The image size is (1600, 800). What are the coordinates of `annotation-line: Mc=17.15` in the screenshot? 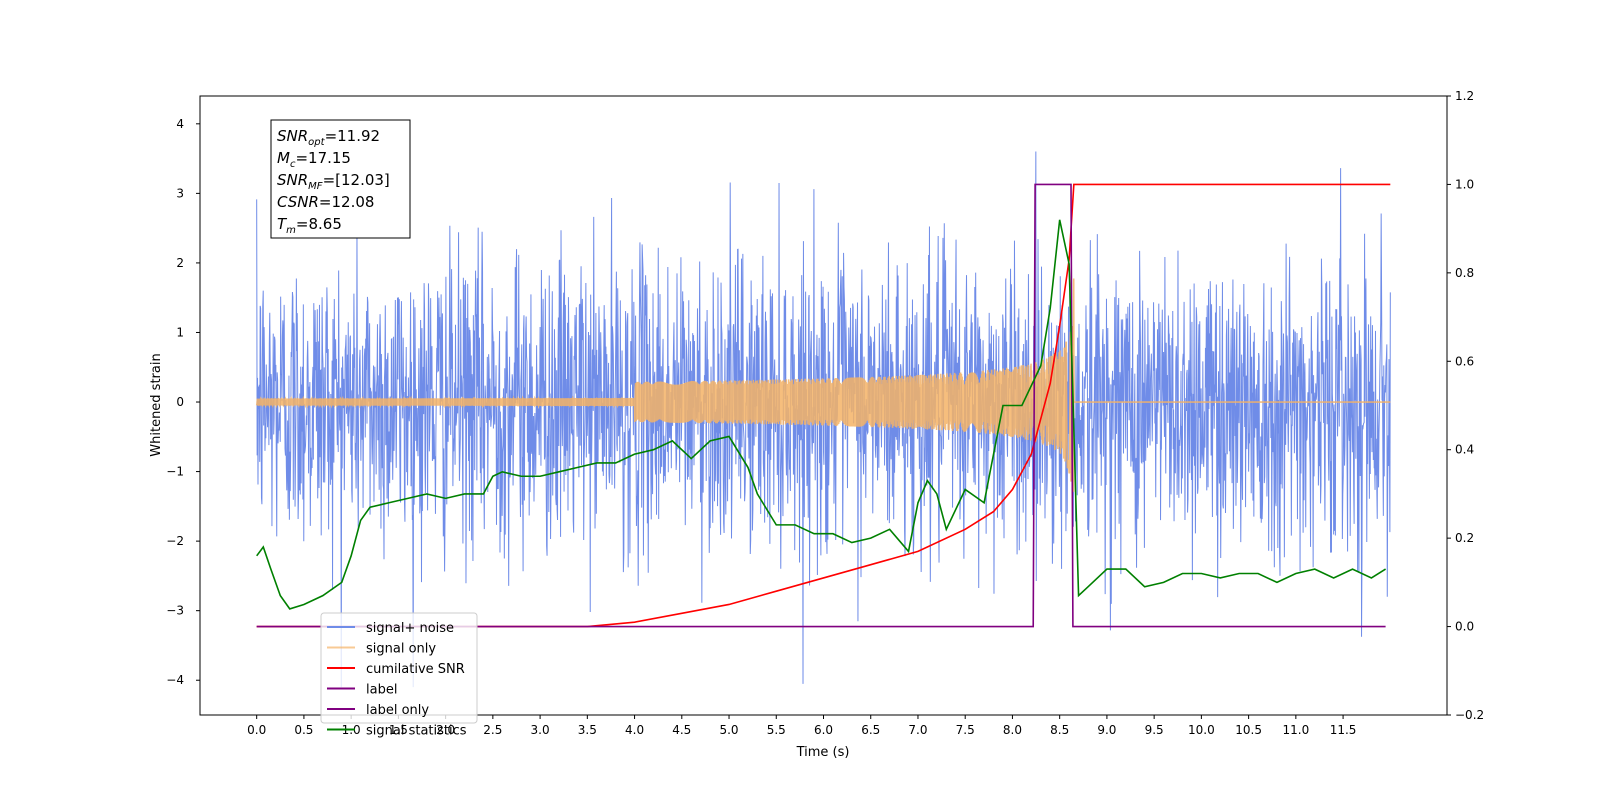 It's located at (314, 159).